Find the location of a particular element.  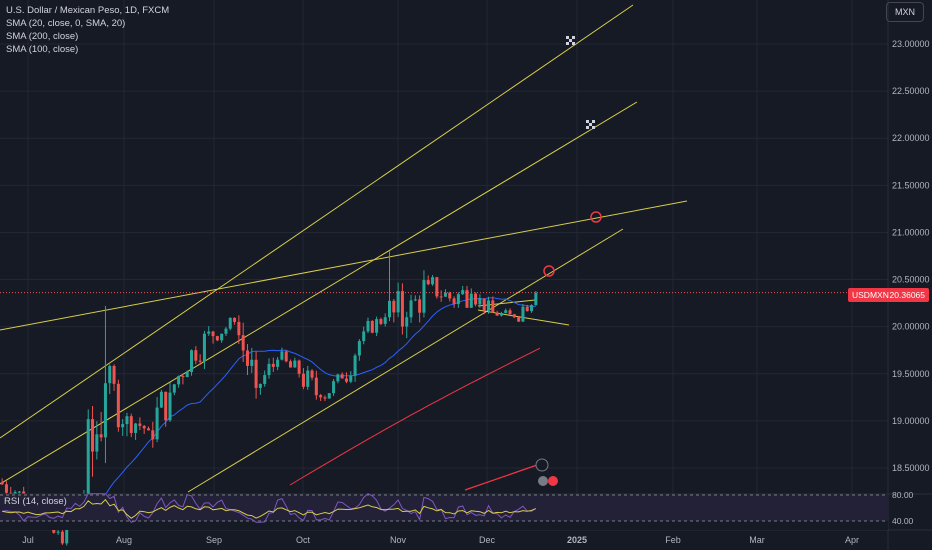

indicator-sma20: SMA (20, close, 0, SMA, 20) is located at coordinates (66, 23).